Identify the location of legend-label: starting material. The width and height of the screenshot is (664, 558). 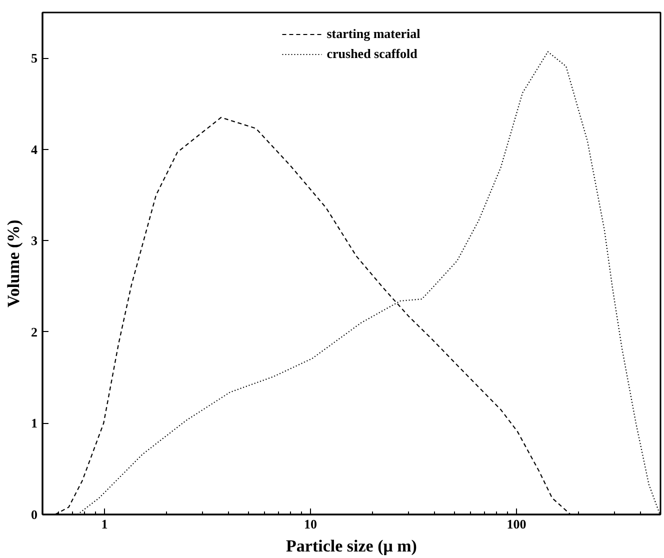
(373, 34).